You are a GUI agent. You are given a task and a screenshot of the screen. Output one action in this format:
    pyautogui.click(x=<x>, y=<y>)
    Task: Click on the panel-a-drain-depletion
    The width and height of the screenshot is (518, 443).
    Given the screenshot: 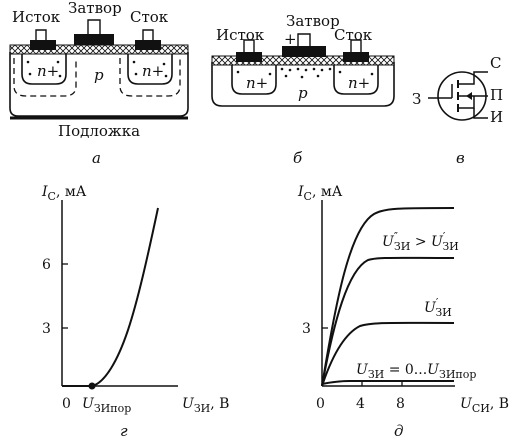 What is the action you would take?
    pyautogui.click(x=150, y=77)
    